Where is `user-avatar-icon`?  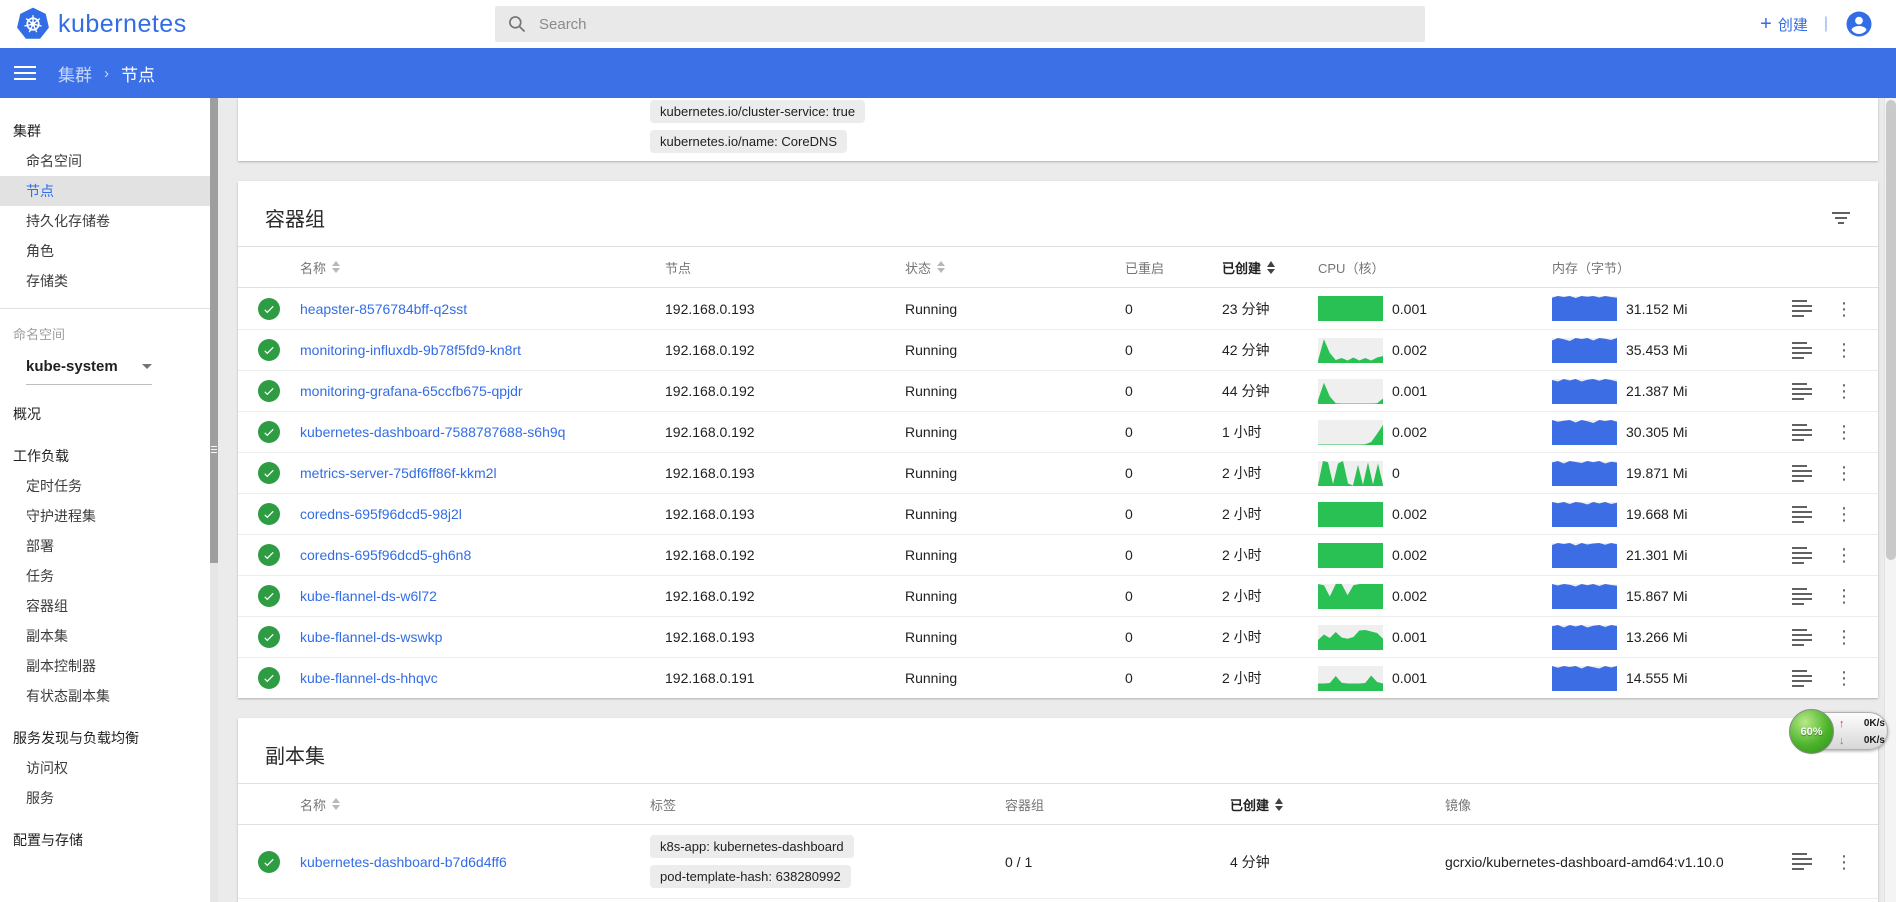 user-avatar-icon is located at coordinates (1859, 24).